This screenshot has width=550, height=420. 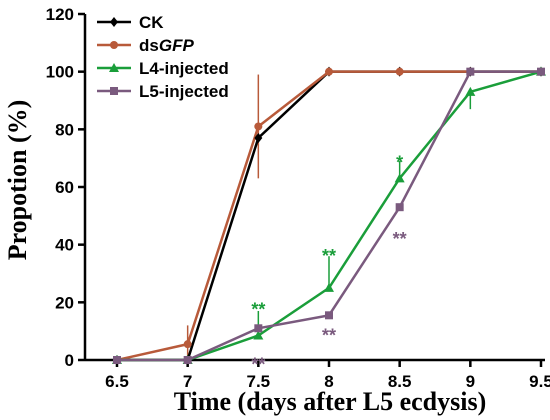 What do you see at coordinates (64, 302) in the screenshot?
I see `y-tick-label: 20` at bounding box center [64, 302].